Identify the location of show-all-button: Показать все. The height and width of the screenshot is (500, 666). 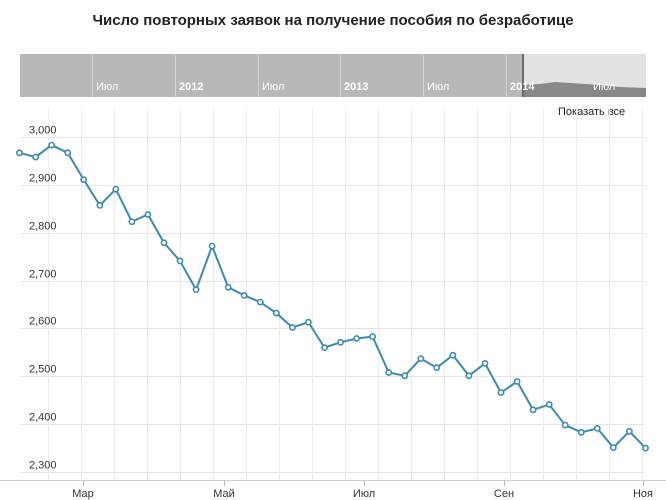
(592, 112).